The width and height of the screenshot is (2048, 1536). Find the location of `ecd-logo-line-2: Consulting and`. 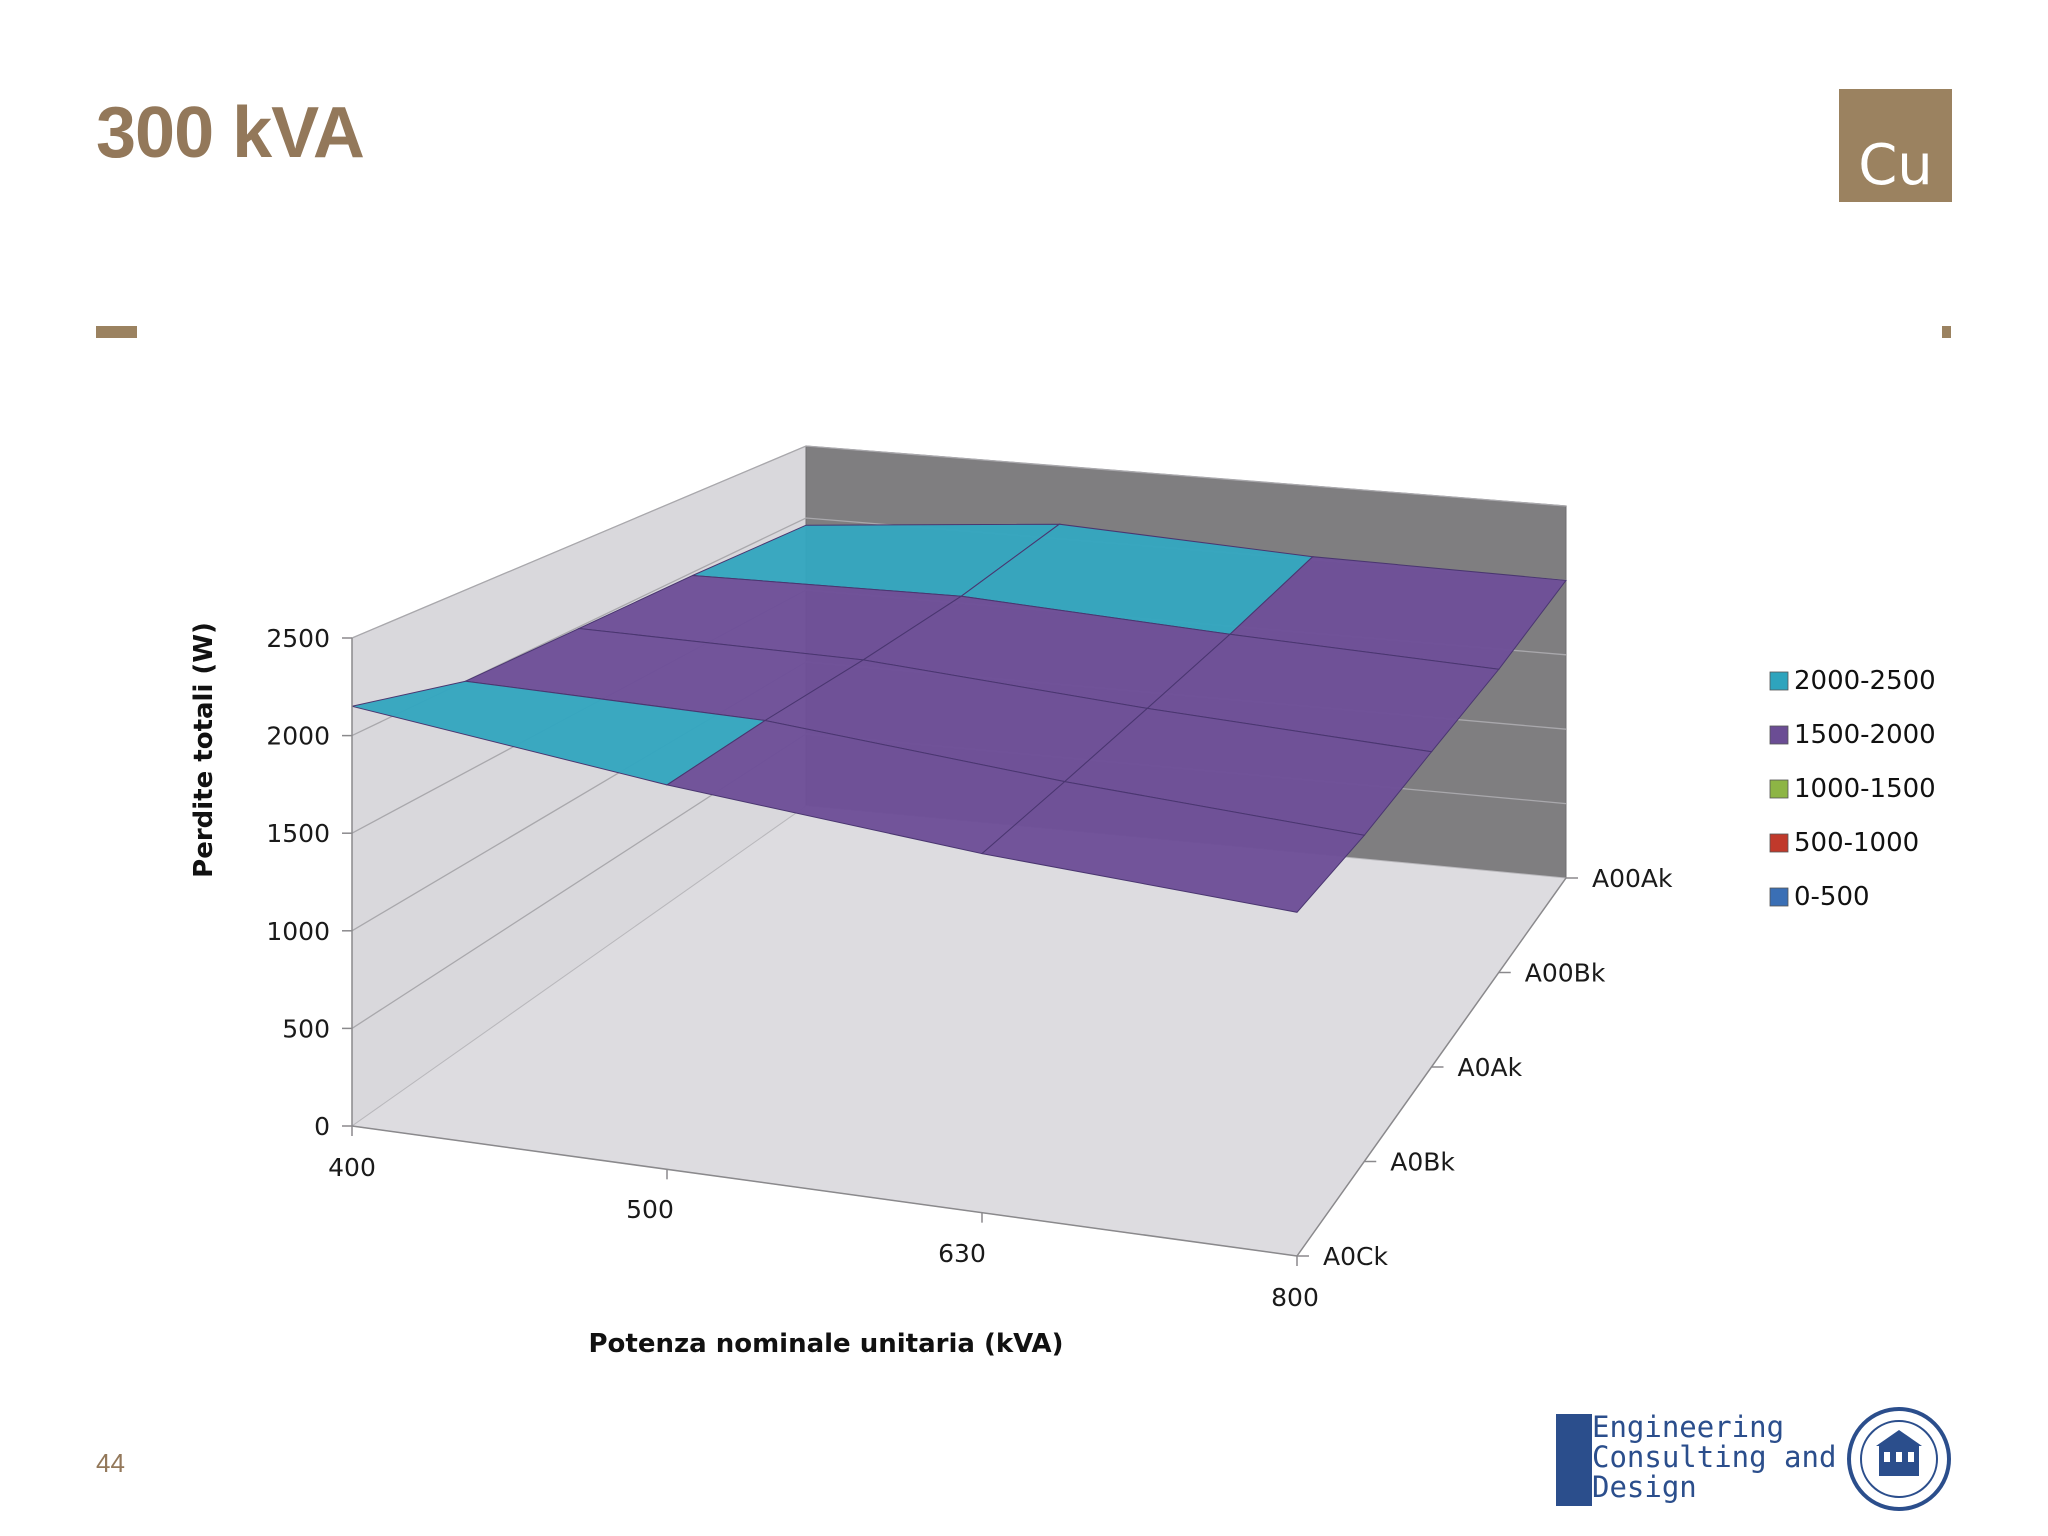

ecd-logo-line-2: Consulting and is located at coordinates (1714, 1457).